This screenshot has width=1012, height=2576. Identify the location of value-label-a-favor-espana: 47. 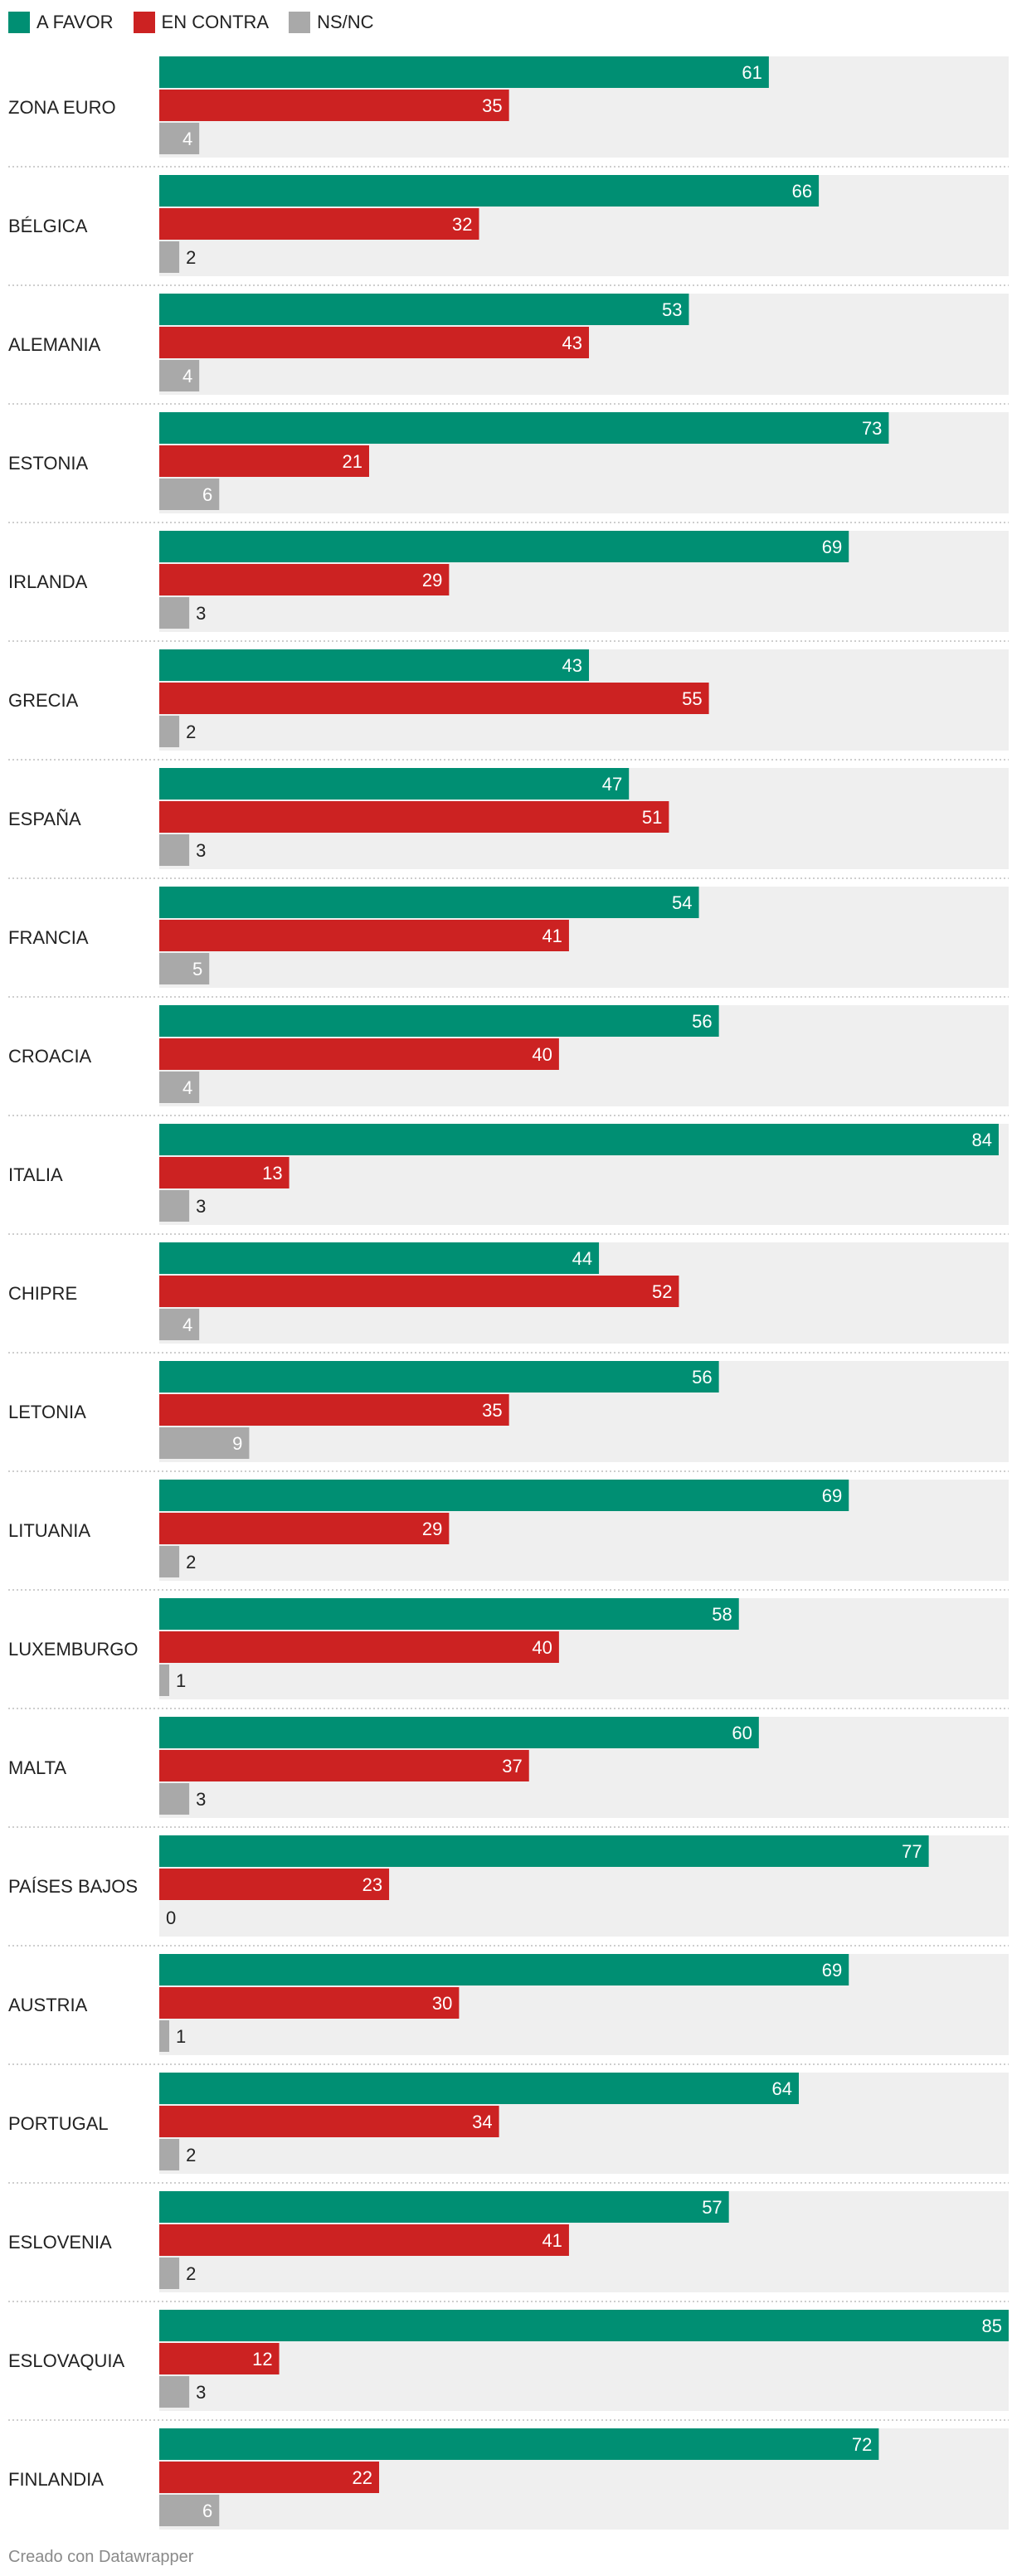
(612, 784).